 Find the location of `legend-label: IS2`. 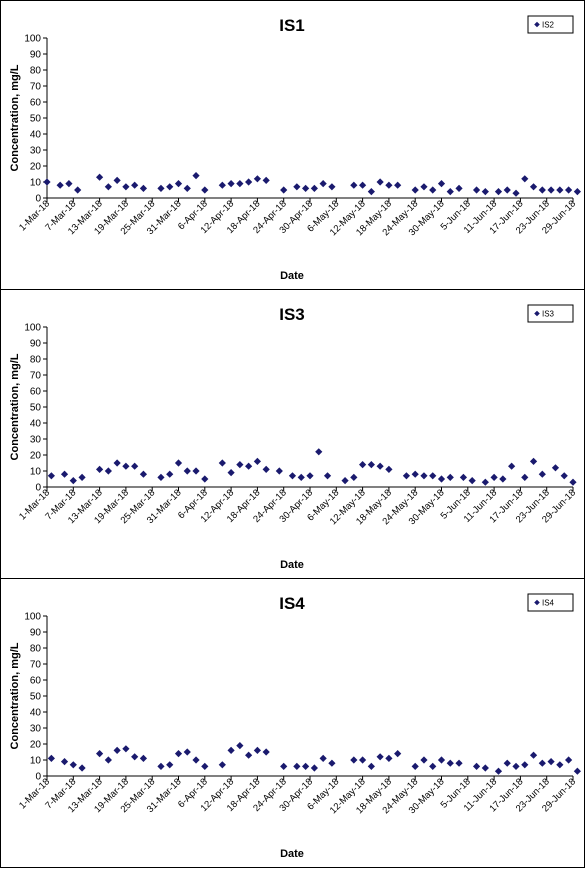

legend-label: IS2 is located at coordinates (548, 25).